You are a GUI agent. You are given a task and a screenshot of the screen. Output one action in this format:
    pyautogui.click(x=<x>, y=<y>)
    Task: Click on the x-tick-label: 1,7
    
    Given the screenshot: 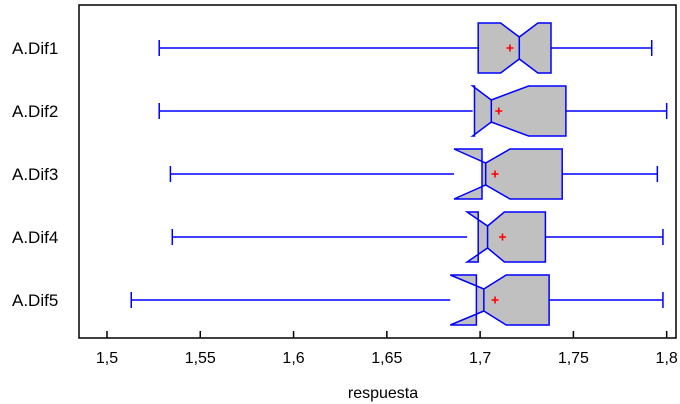 What is the action you would take?
    pyautogui.click(x=480, y=358)
    